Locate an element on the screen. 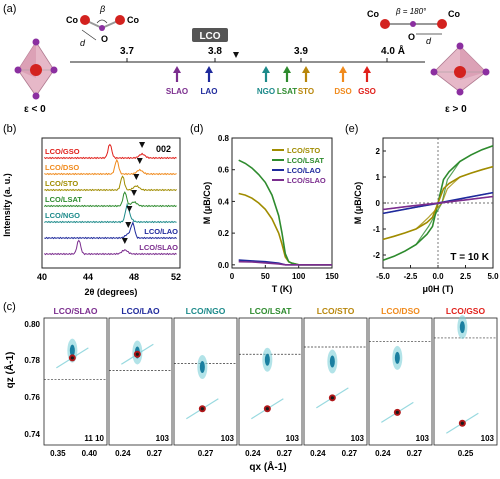 The width and height of the screenshot is (500, 479). beta-left-label: β is located at coordinates (102, 9).